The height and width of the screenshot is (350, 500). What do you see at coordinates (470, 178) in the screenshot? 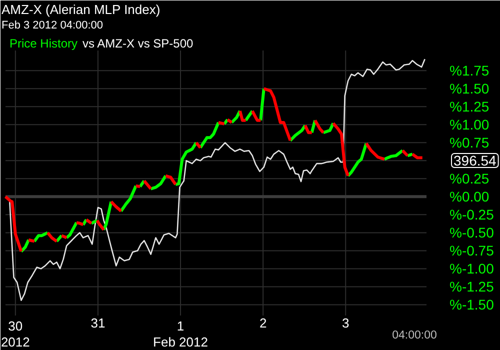
I see `y-tick-label: %0.25` at bounding box center [470, 178].